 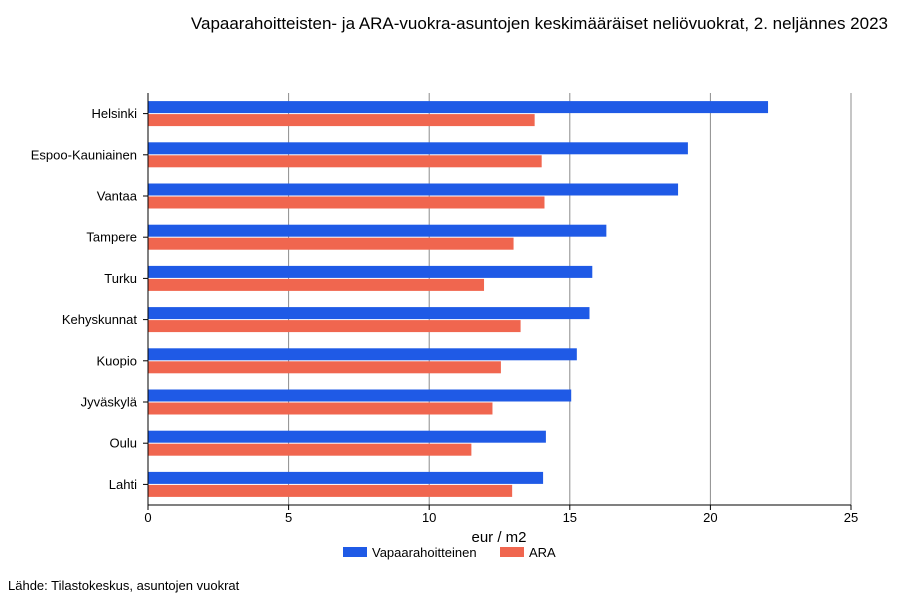 I want to click on category-label: Espoo-Kauniainen, so click(x=84, y=154).